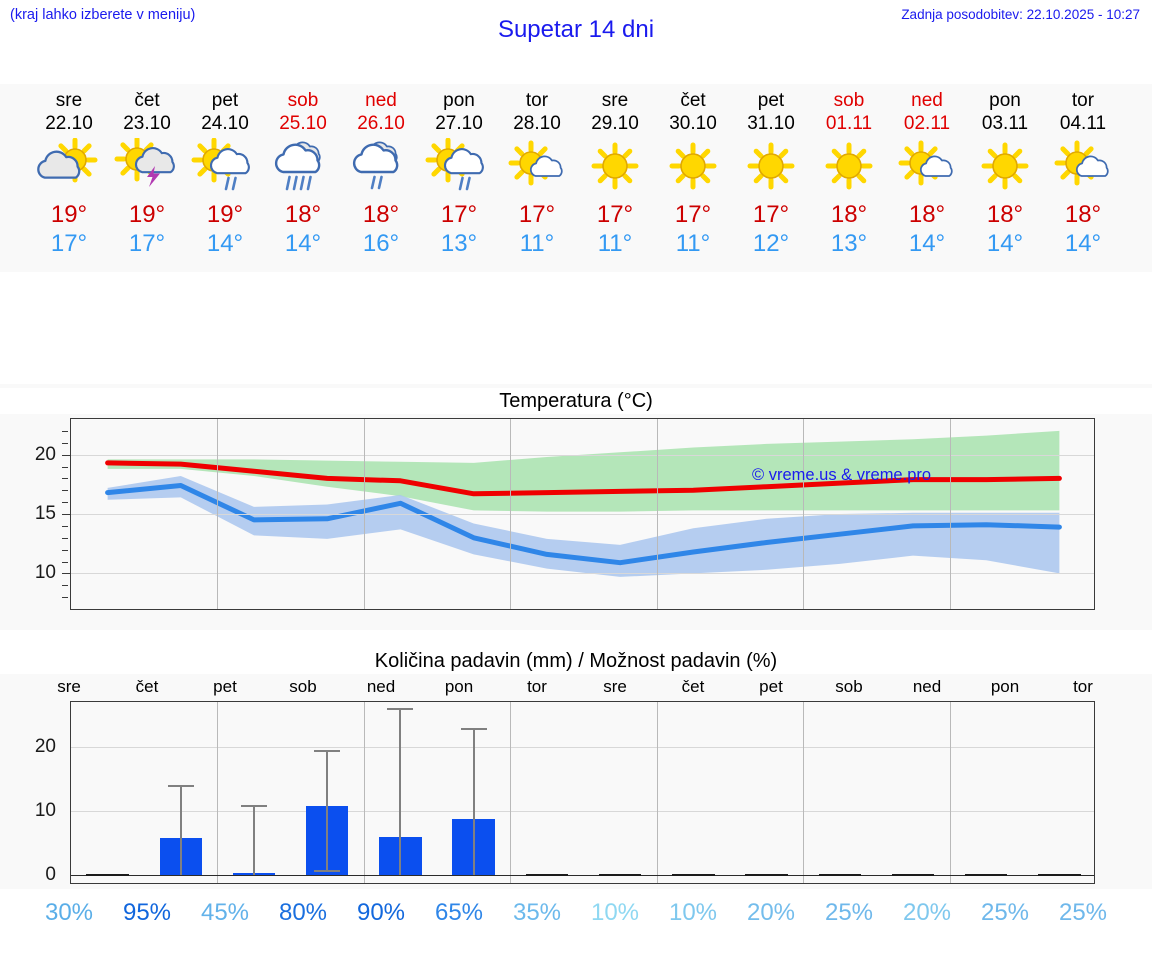 The height and width of the screenshot is (975, 1152). I want to click on precipitation-probability: 45%, so click(225, 912).